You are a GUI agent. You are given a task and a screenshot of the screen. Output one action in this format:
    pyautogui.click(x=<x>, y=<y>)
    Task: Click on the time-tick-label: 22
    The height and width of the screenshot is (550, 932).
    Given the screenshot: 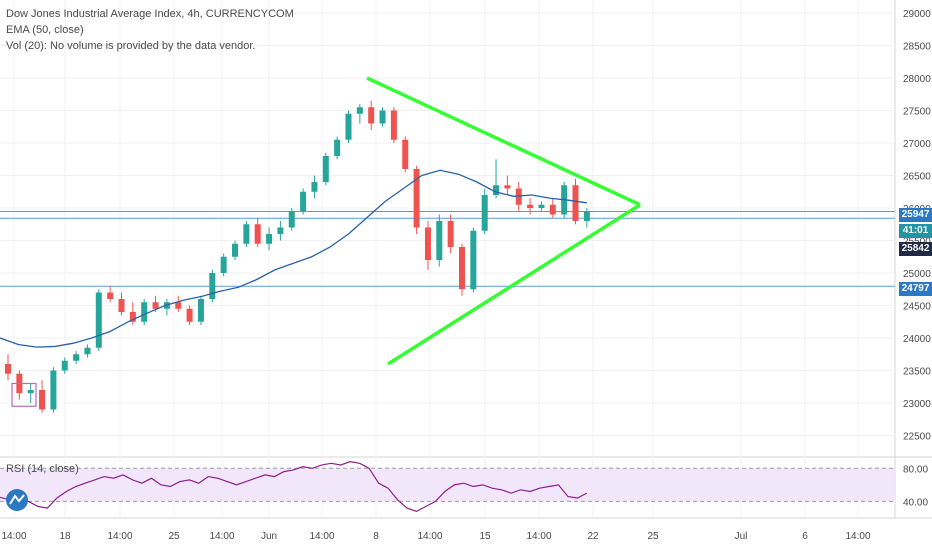 What is the action you would take?
    pyautogui.click(x=593, y=536)
    